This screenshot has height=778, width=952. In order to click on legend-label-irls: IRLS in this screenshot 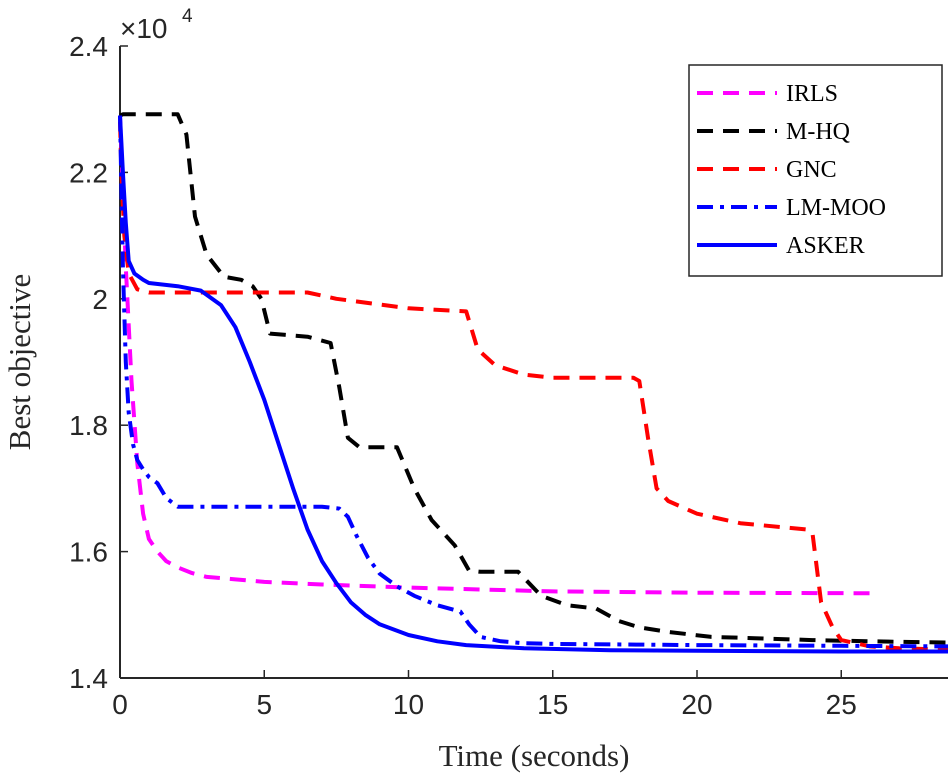, I will do `click(812, 94)`.